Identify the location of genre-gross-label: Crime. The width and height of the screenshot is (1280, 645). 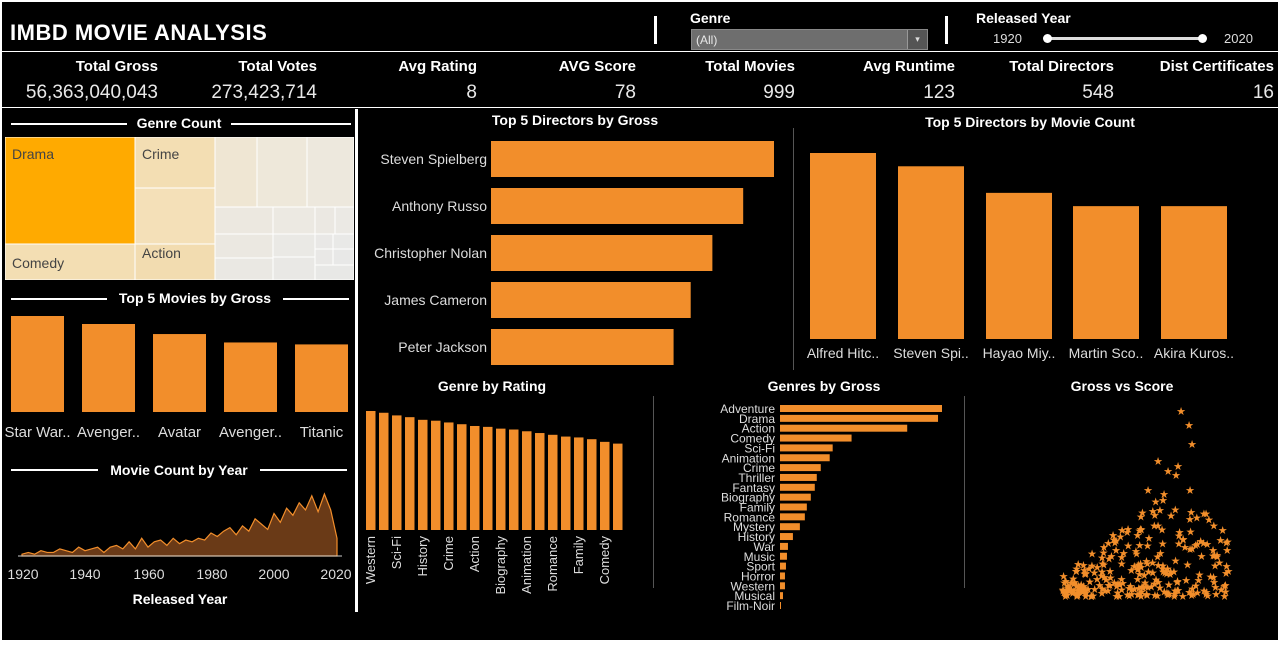
(759, 468).